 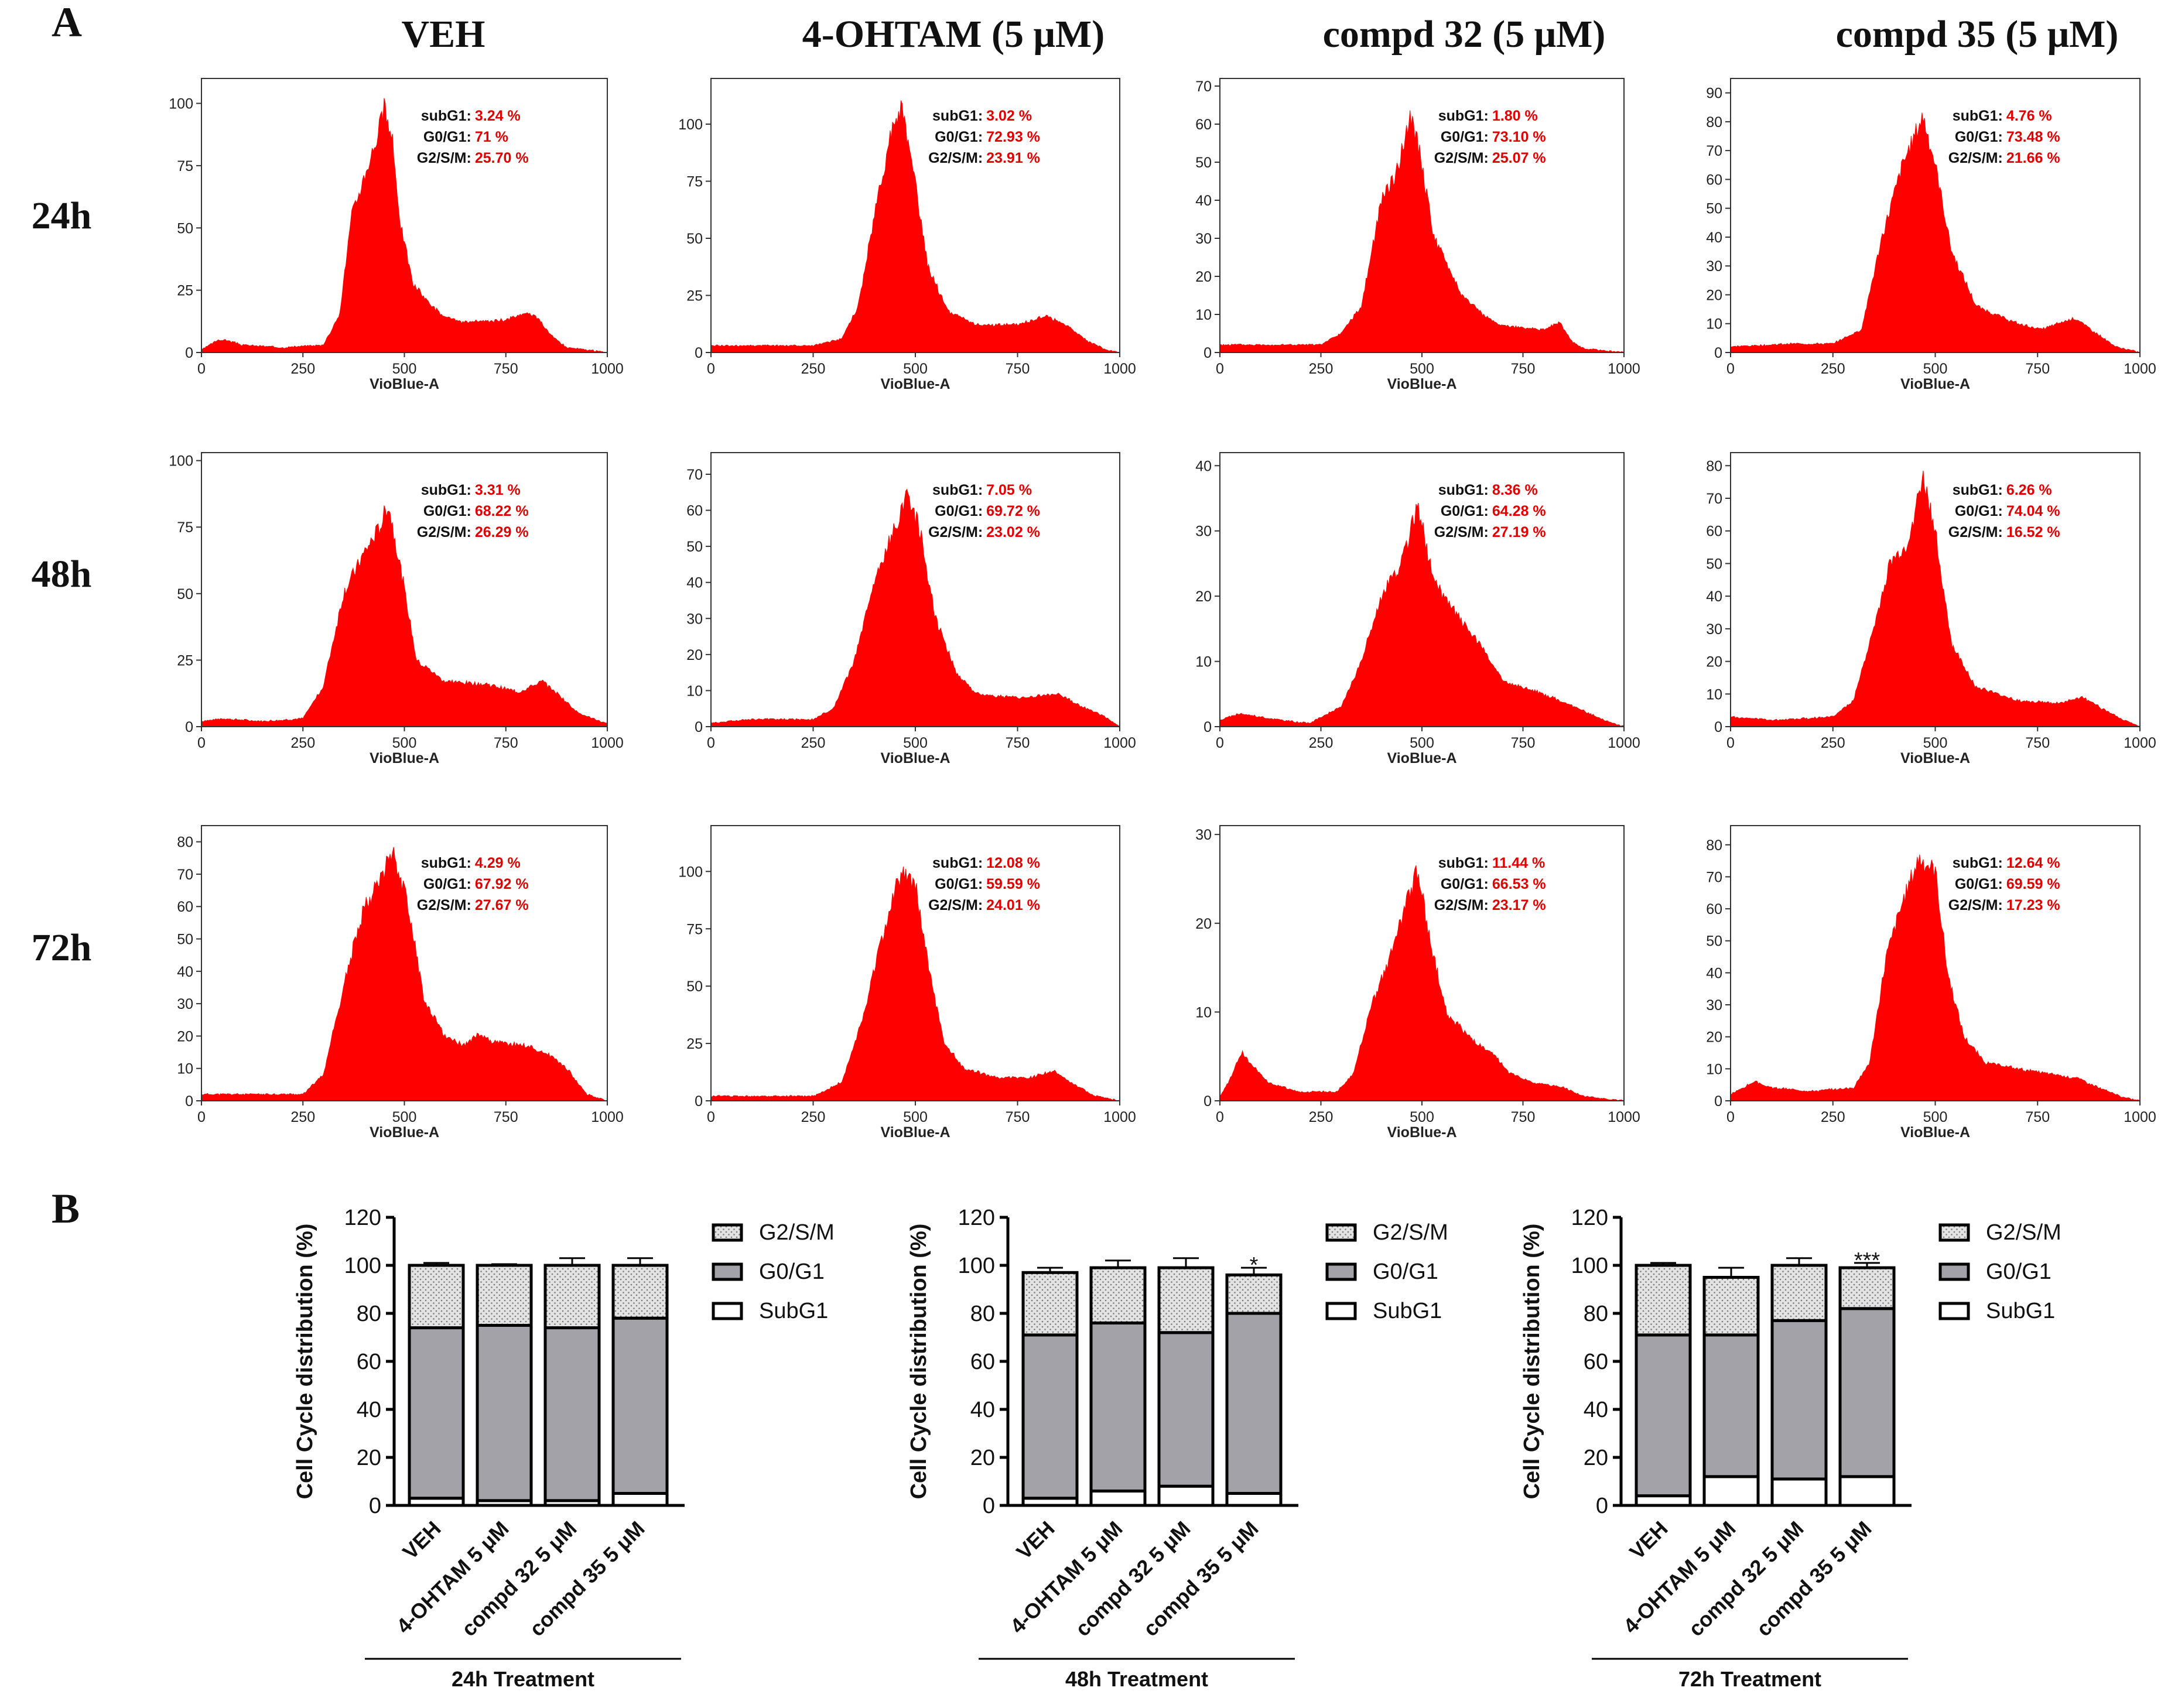 What do you see at coordinates (2033, 884) in the screenshot?
I see `stat-value: 69.59 %` at bounding box center [2033, 884].